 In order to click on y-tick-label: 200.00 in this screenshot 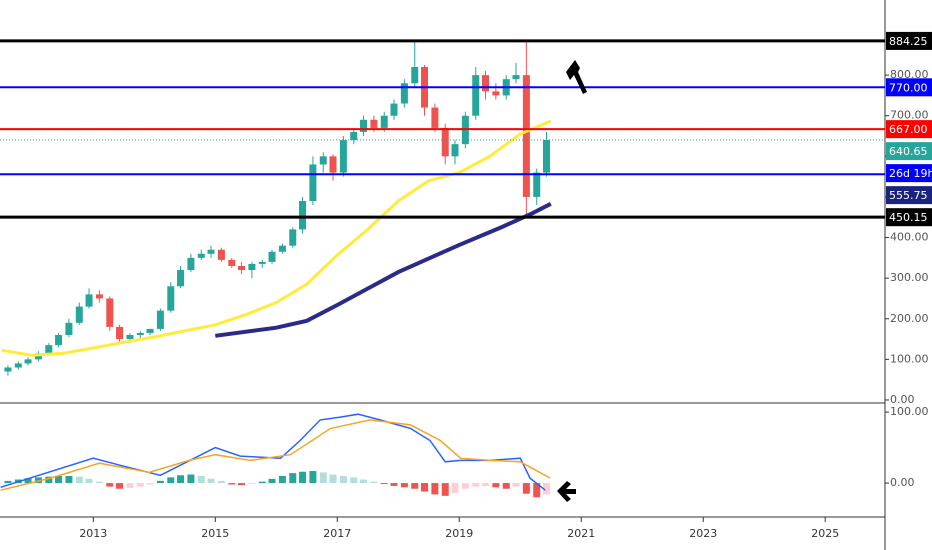, I will do `click(909, 318)`.